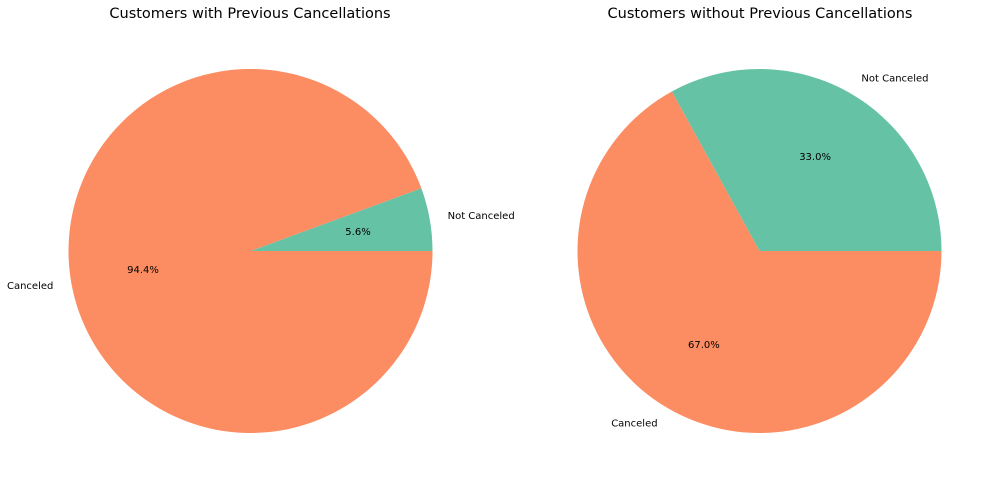 This screenshot has height=486, width=994. Describe the element at coordinates (249, 14) in the screenshot. I see `chart-title: Customers with Previous Cancellations` at that location.